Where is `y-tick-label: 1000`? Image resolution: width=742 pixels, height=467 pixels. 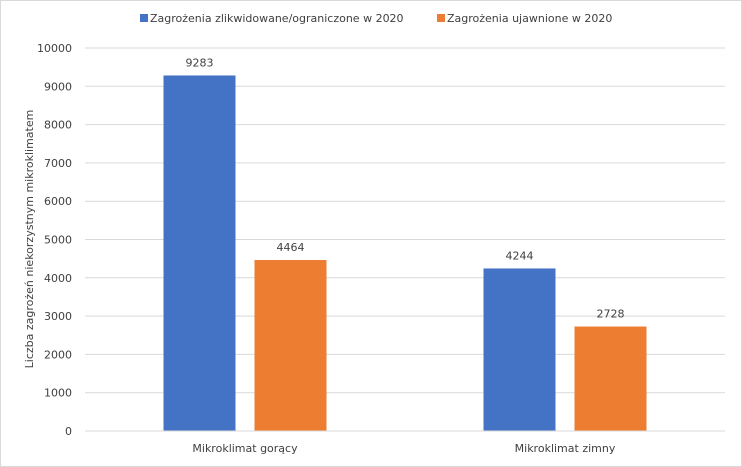
y-tick-label: 1000 is located at coordinates (58, 393).